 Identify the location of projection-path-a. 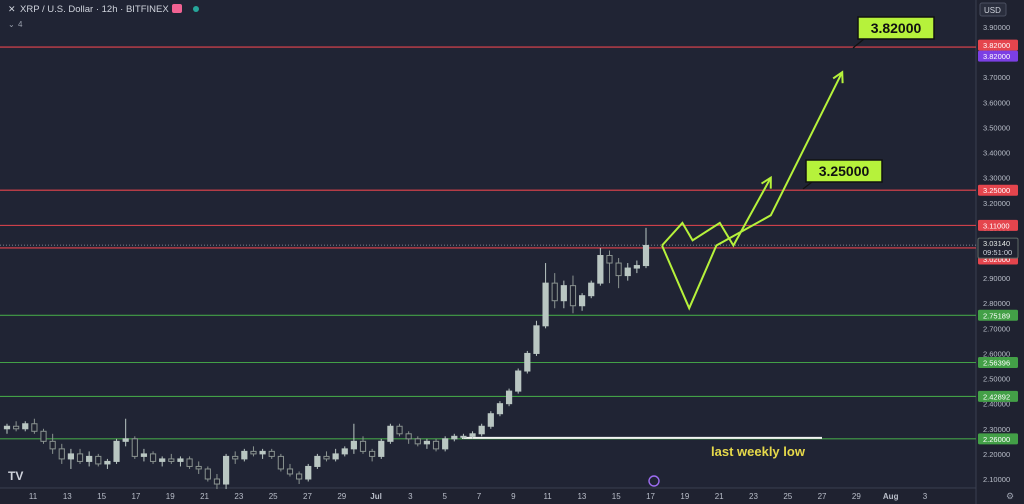
(752, 191).